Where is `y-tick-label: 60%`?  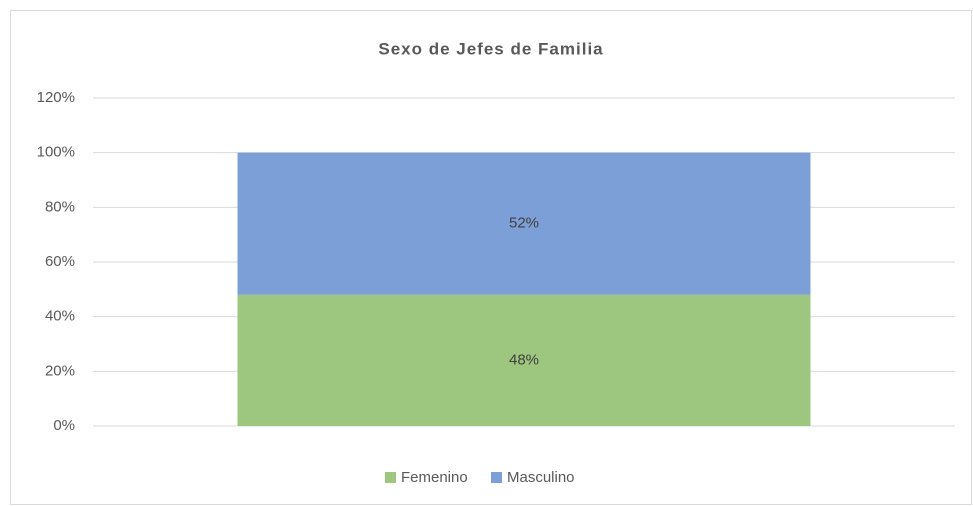 y-tick-label: 60% is located at coordinates (60, 261).